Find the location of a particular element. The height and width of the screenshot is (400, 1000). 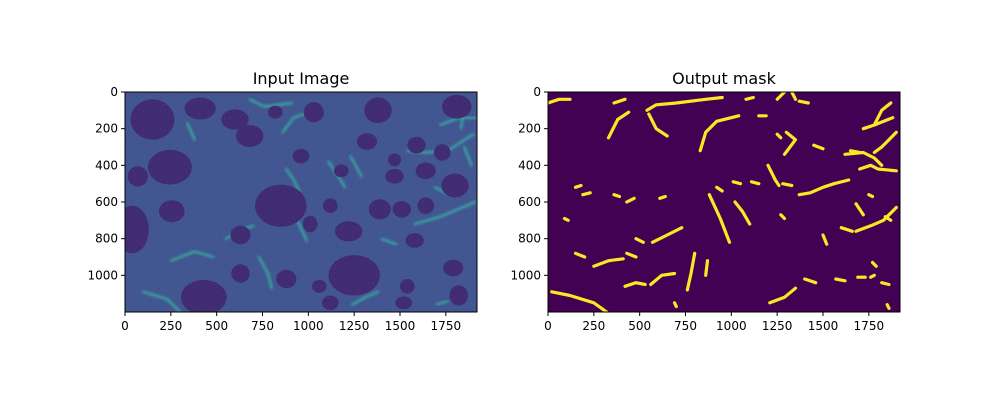

input-image-x-tick-label: 0 is located at coordinates (125, 326).